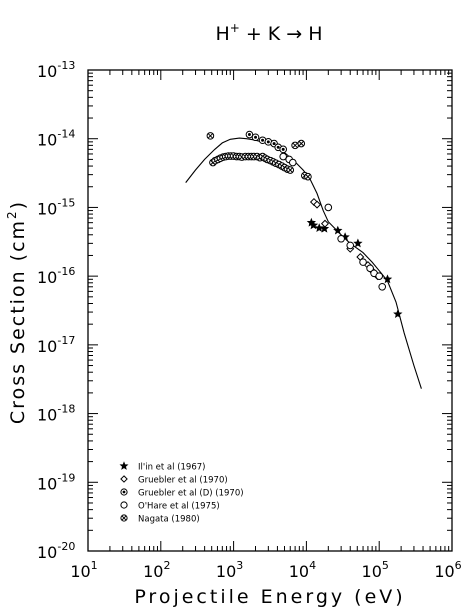 Image resolution: width=470 pixels, height=610 pixels. I want to click on x-tick-label: 10¹, so click(83, 570).